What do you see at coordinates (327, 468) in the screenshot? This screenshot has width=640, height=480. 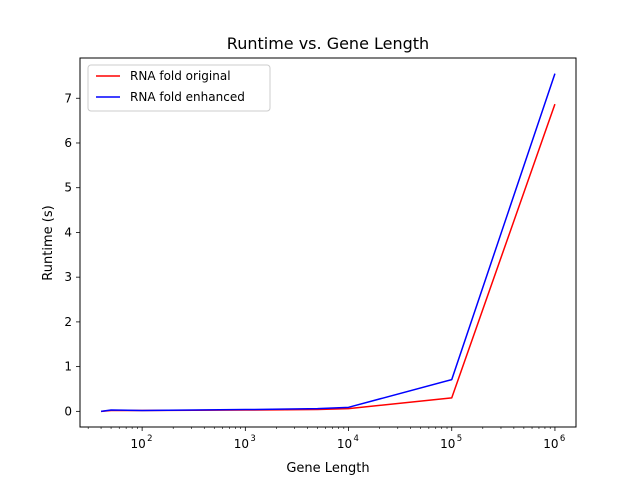 I see `x-axis-label: Gene Length` at bounding box center [327, 468].